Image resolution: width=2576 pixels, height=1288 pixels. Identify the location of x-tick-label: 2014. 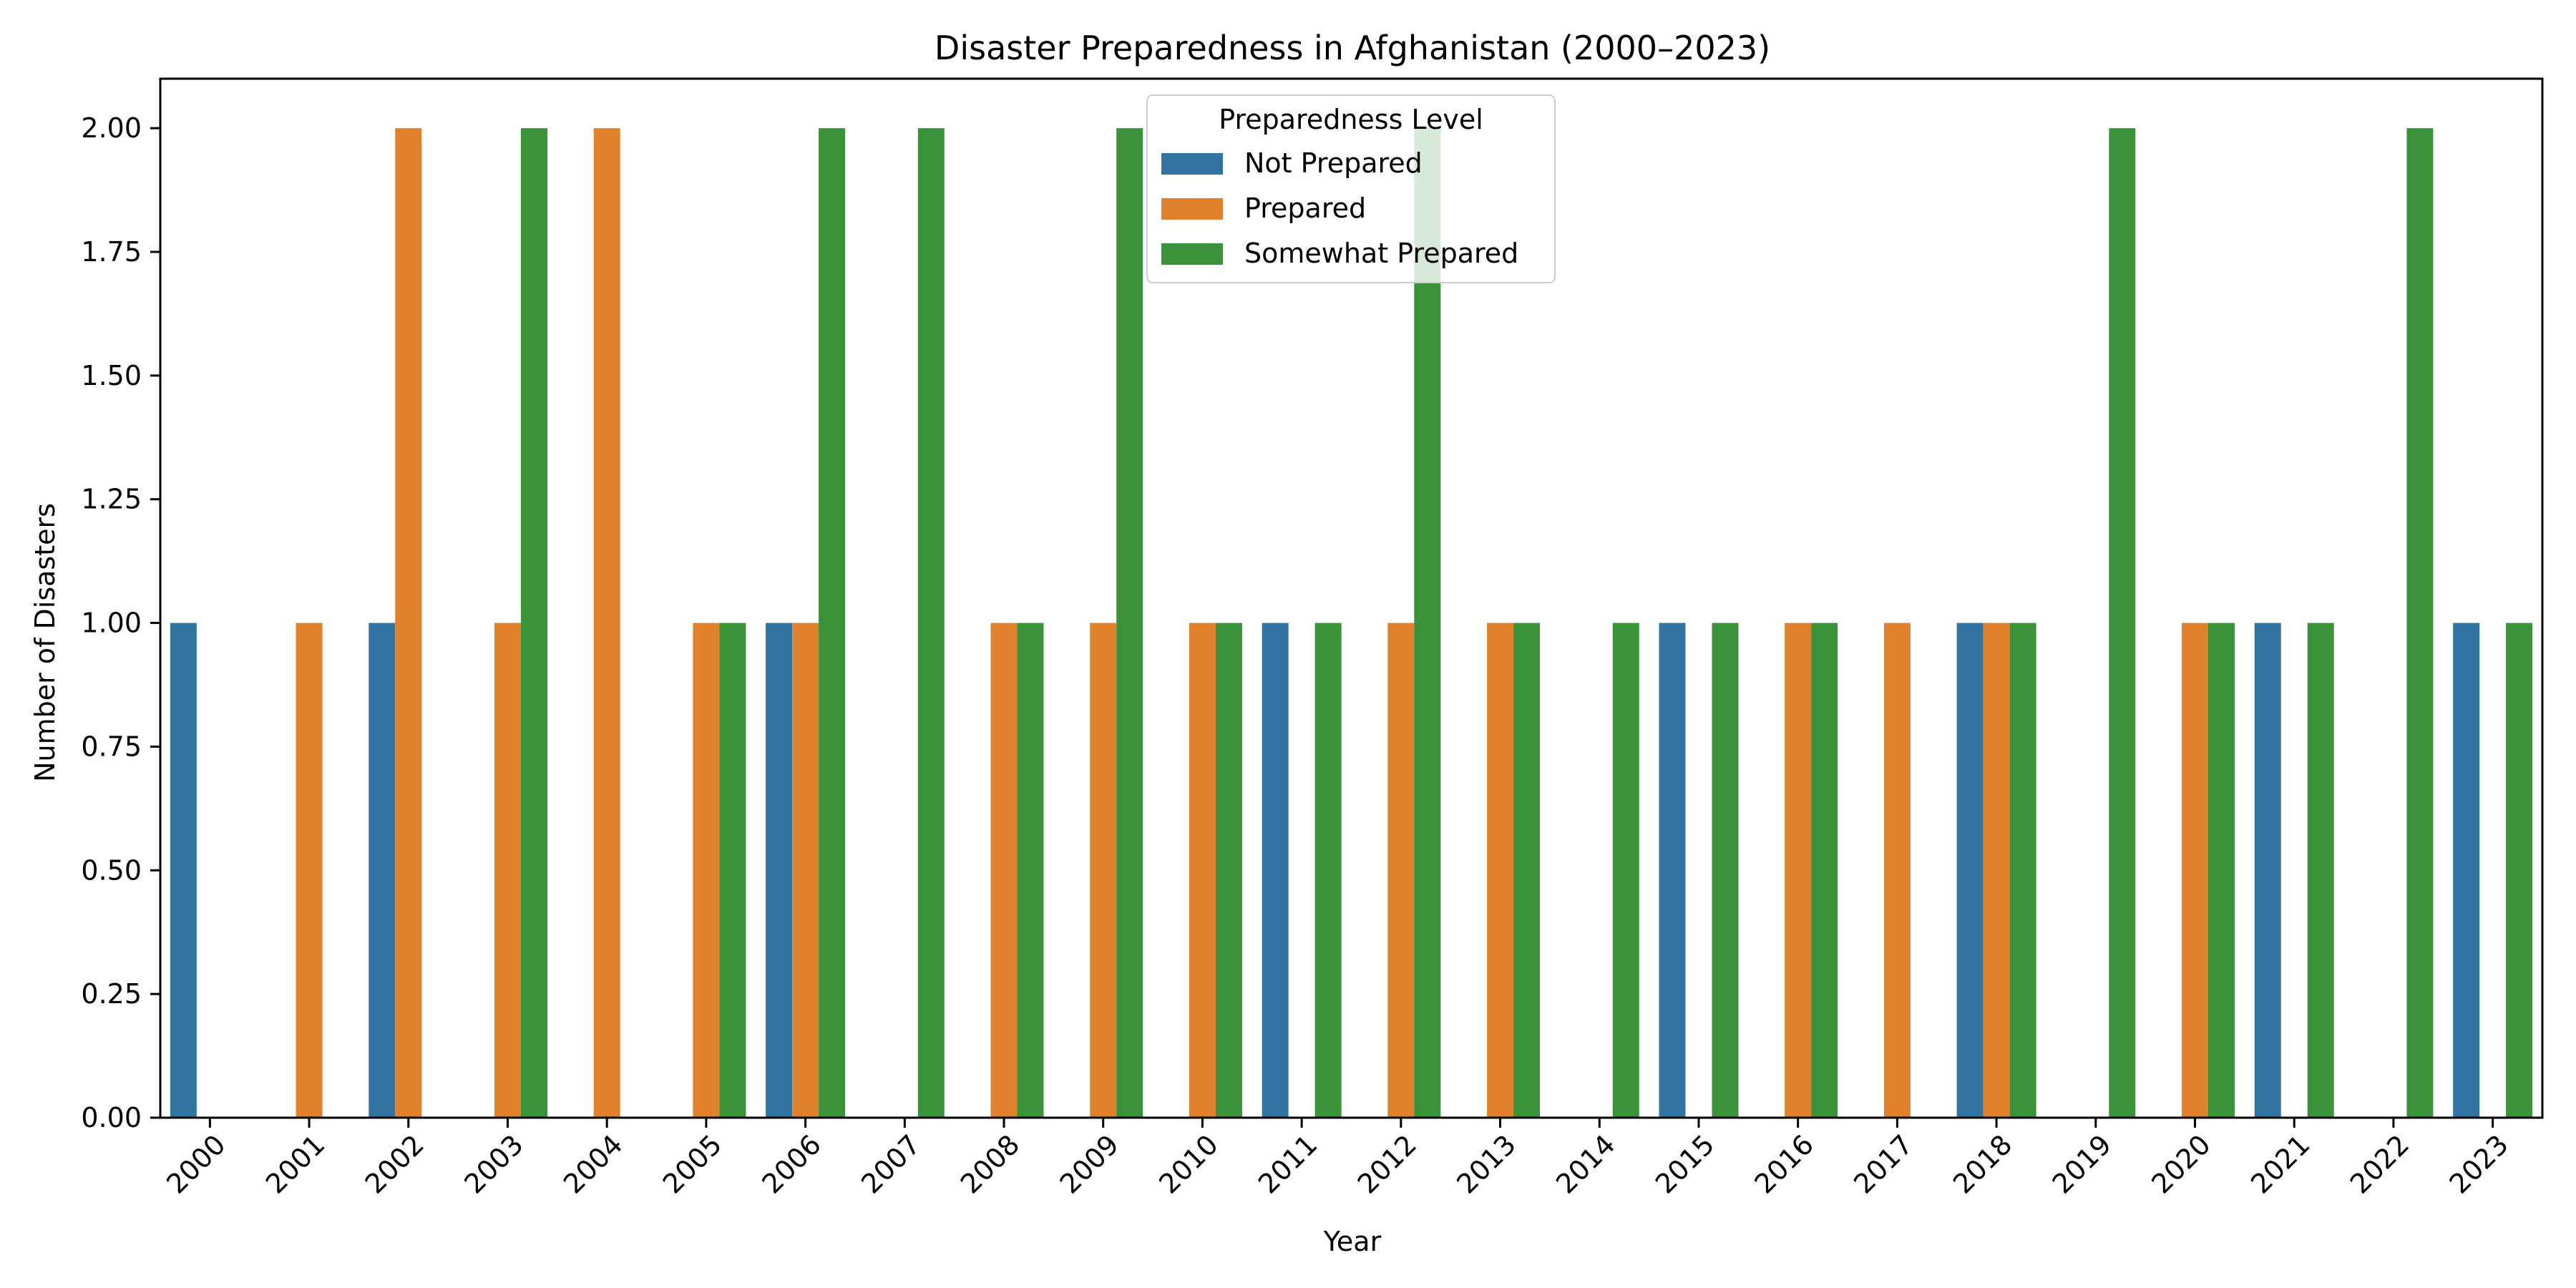
(1585, 1164).